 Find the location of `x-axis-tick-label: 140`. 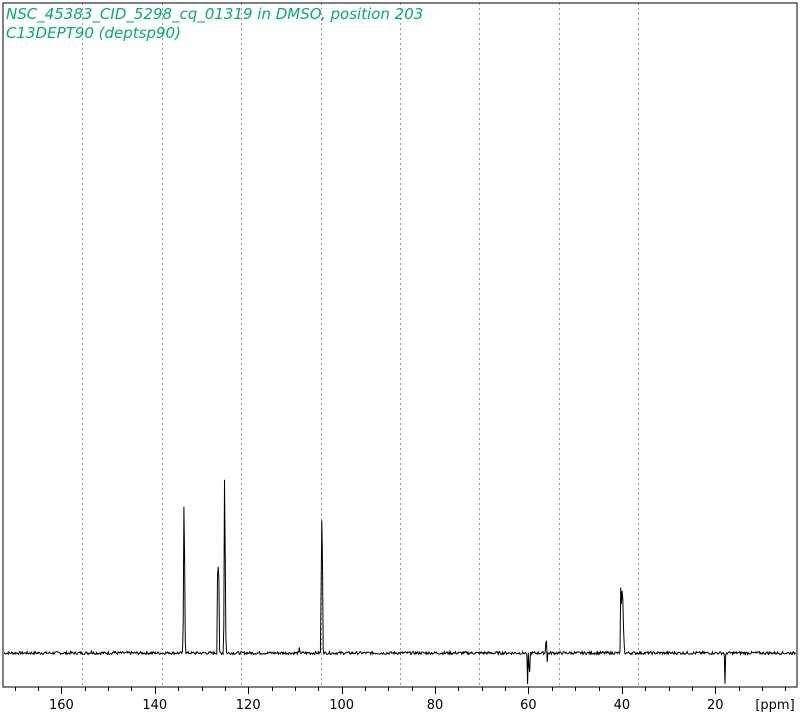

x-axis-tick-label: 140 is located at coordinates (154, 705).